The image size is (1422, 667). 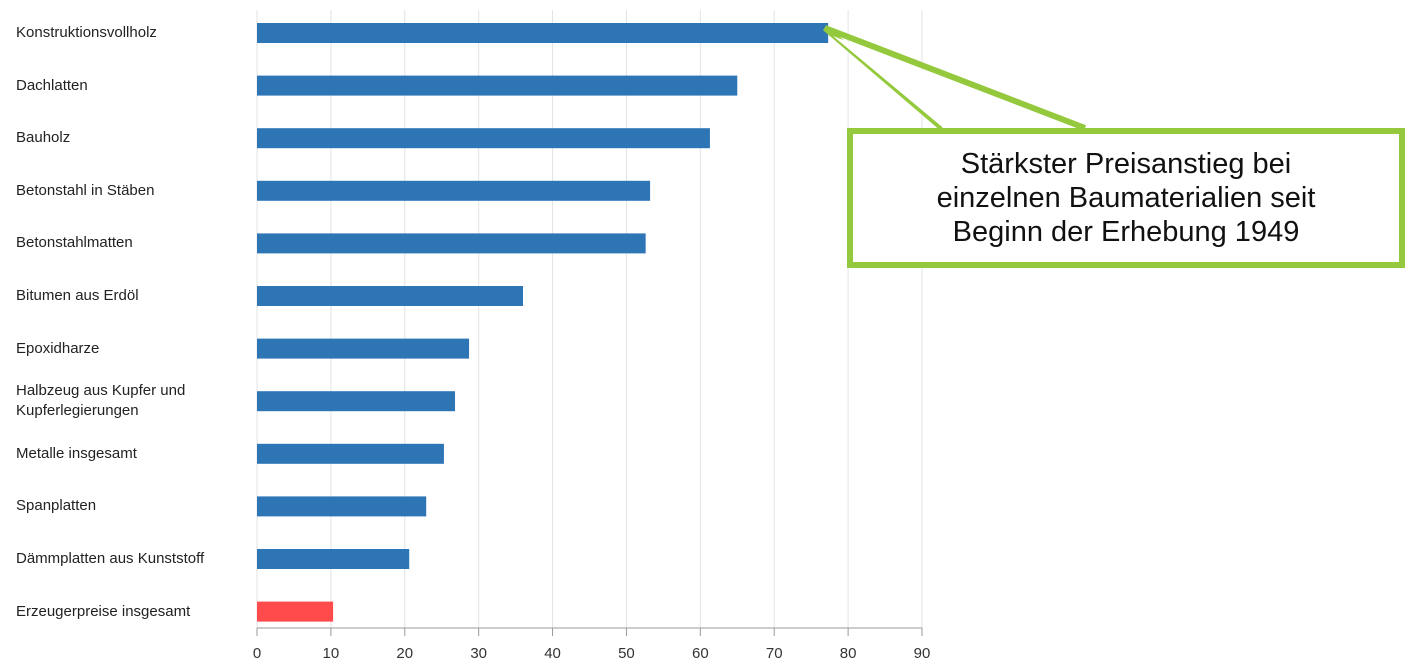 I want to click on y-tick-label: Betonstahl in Stäben, so click(x=85, y=190).